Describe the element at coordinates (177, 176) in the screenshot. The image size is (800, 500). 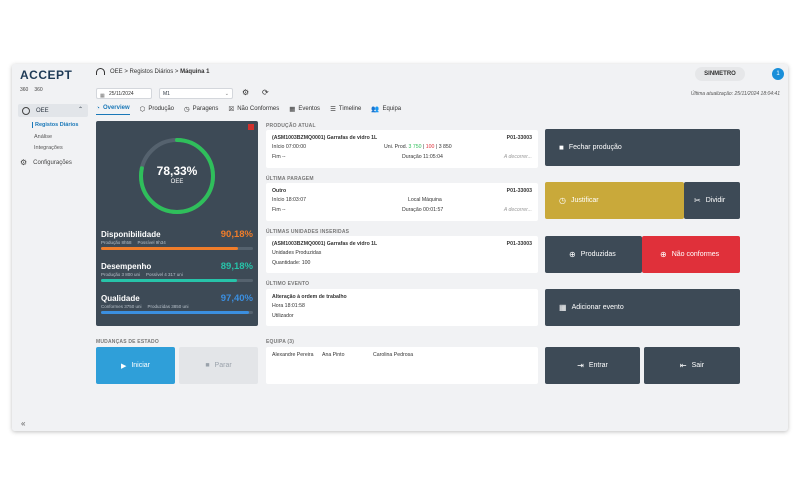
I see `gauge-arc` at that location.